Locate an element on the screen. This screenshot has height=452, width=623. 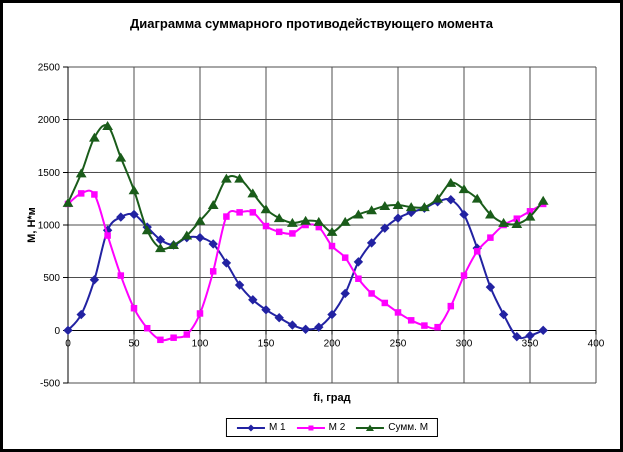
legend-item-label: М 2 is located at coordinates (337, 427).